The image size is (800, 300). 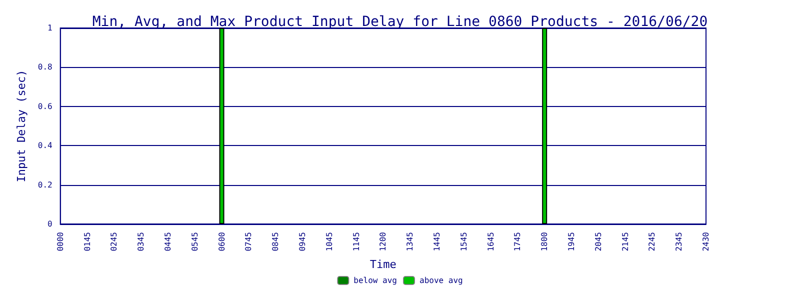 I want to click on y-tick-label: 1, so click(x=50, y=28).